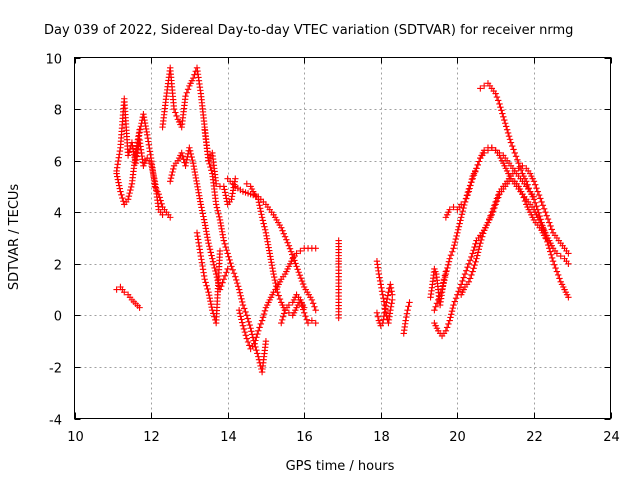 The image size is (640, 480). Describe the element at coordinates (275, 249) in the screenshot. I see `series-arc-j` at that location.